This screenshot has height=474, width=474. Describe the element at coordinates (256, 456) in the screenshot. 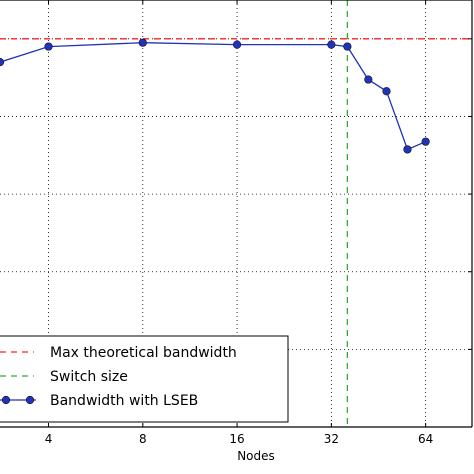

I see `x-axis-label: Nodes` at that location.